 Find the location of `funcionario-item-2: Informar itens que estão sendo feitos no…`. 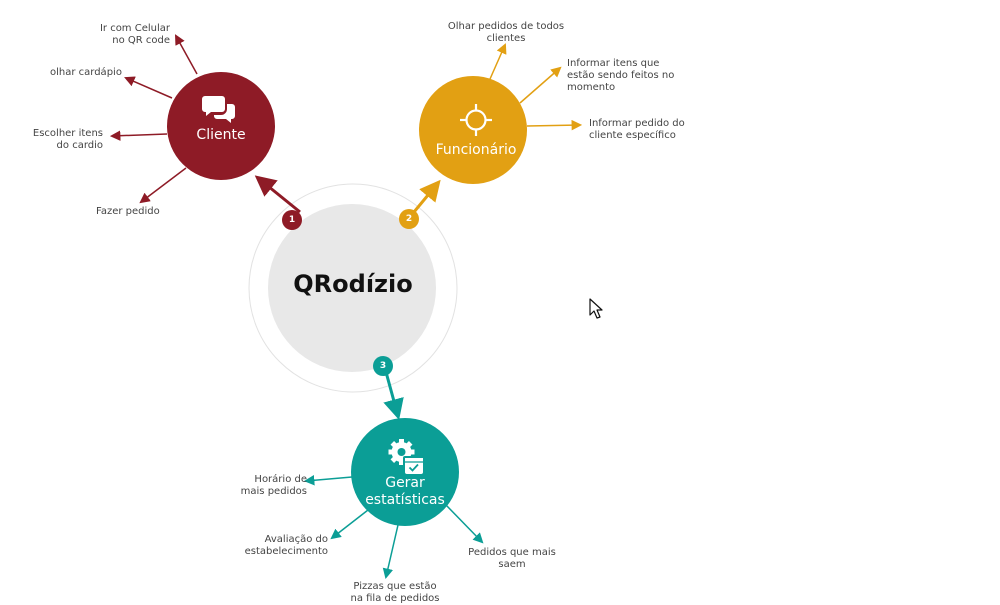

funcionario-item-2: Informar itens que estão sendo feitos no… is located at coordinates (621, 75).